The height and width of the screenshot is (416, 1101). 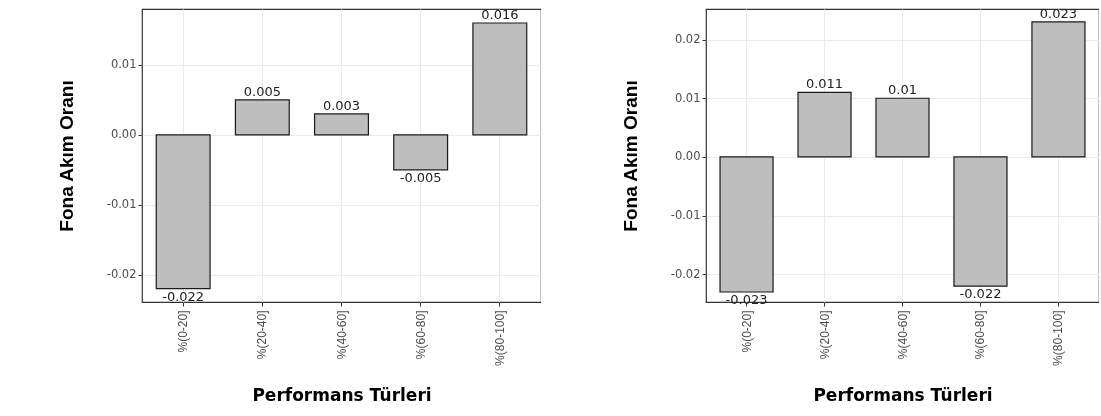 I want to click on data-label: 0.003, so click(x=341, y=105).